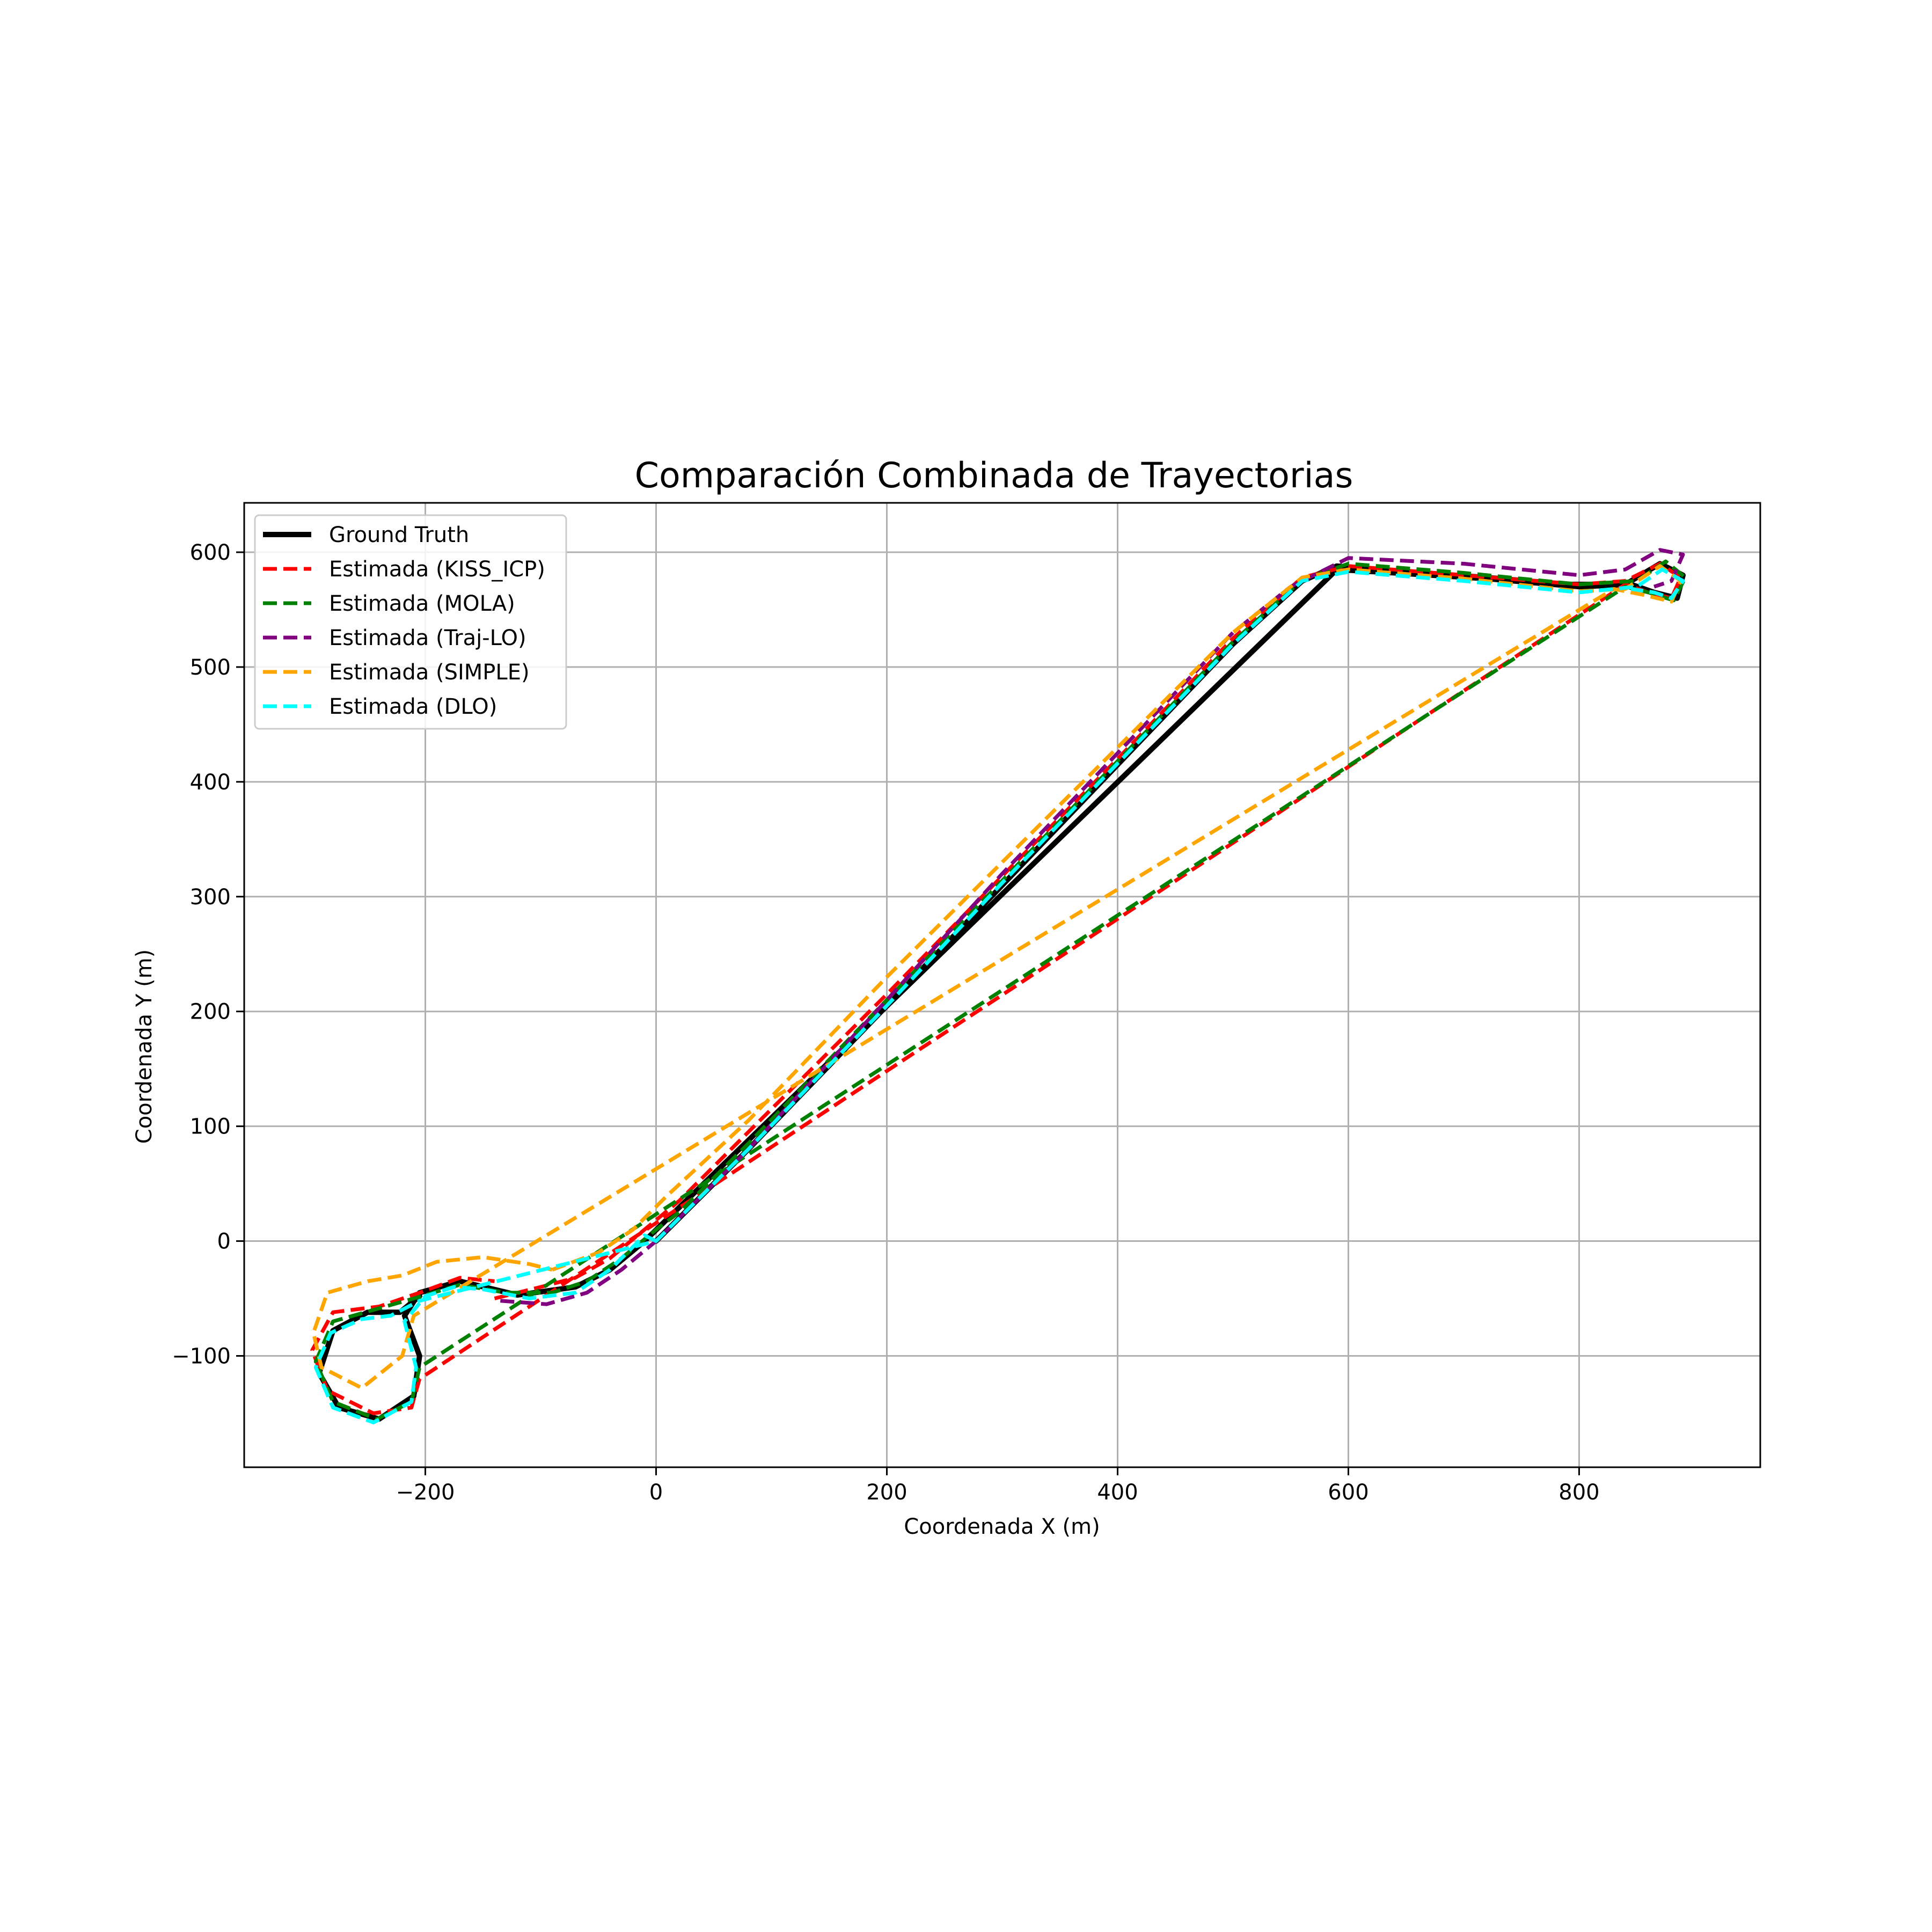 The height and width of the screenshot is (1932, 1932). Describe the element at coordinates (1578, 1492) in the screenshot. I see `x-tick-label: 800` at that location.